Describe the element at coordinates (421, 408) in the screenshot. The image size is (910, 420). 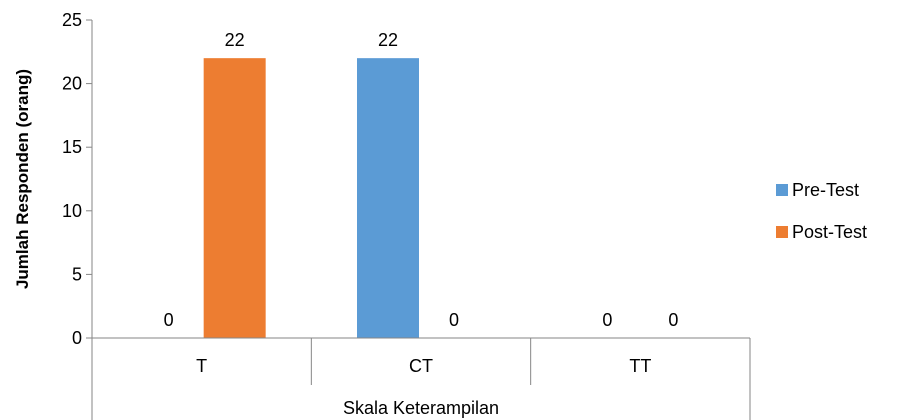
I see `x-axis-title: Skala Keterampilan` at that location.